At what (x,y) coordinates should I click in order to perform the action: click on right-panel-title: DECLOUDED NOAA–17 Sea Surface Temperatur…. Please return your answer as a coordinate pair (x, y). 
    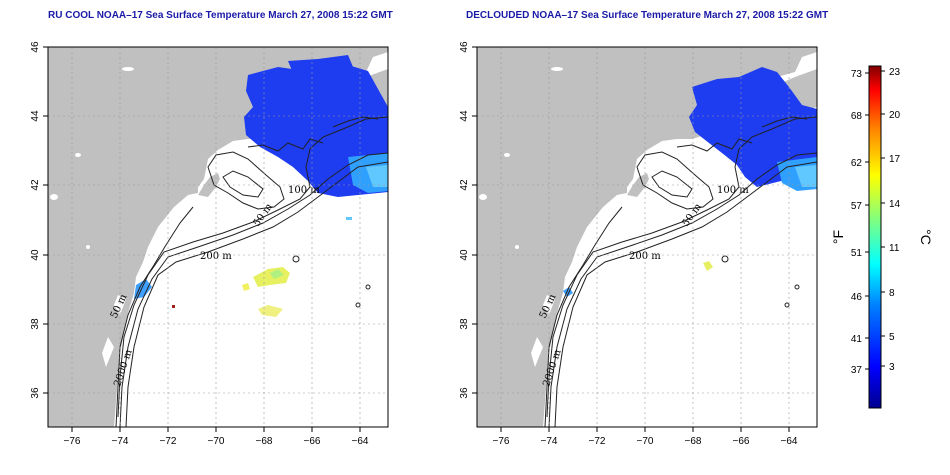
    Looking at the image, I should click on (647, 15).